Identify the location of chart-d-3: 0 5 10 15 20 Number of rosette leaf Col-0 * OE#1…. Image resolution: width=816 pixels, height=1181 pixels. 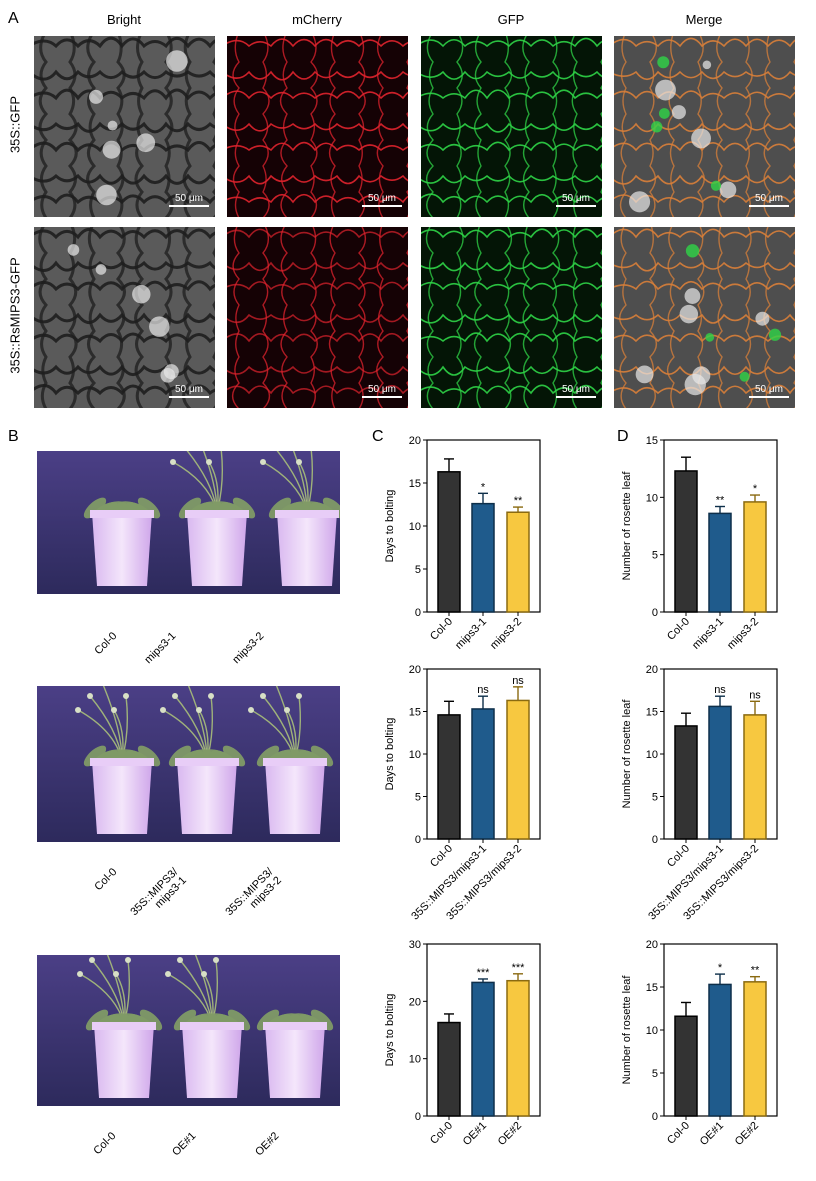
(699, 1043).